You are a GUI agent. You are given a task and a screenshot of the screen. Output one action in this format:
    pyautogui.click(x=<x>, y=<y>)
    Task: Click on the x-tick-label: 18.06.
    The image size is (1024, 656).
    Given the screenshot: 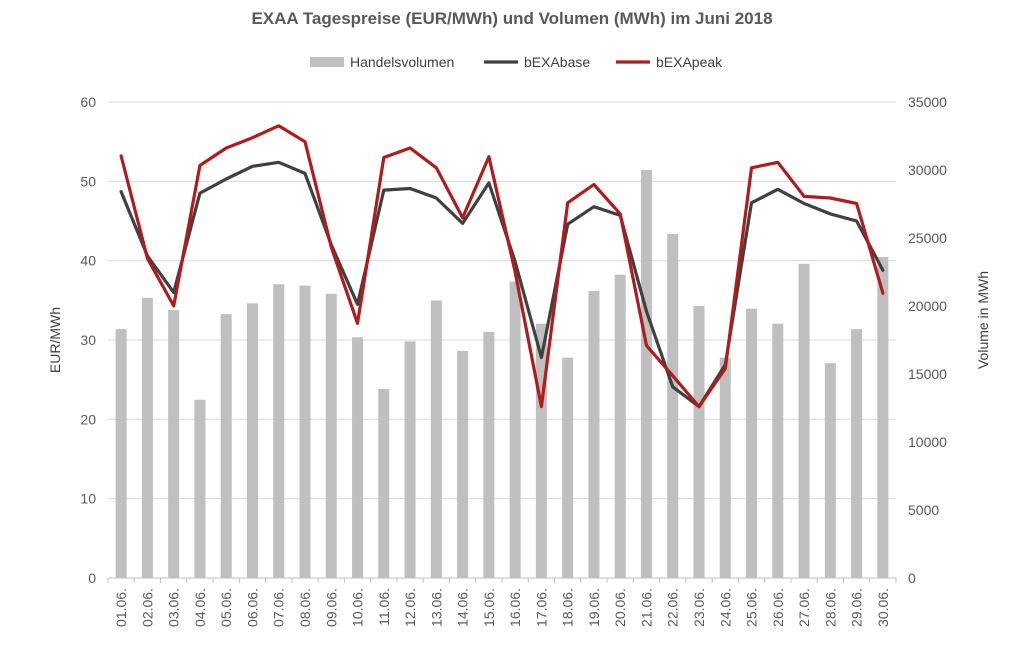 What is the action you would take?
    pyautogui.click(x=568, y=607)
    